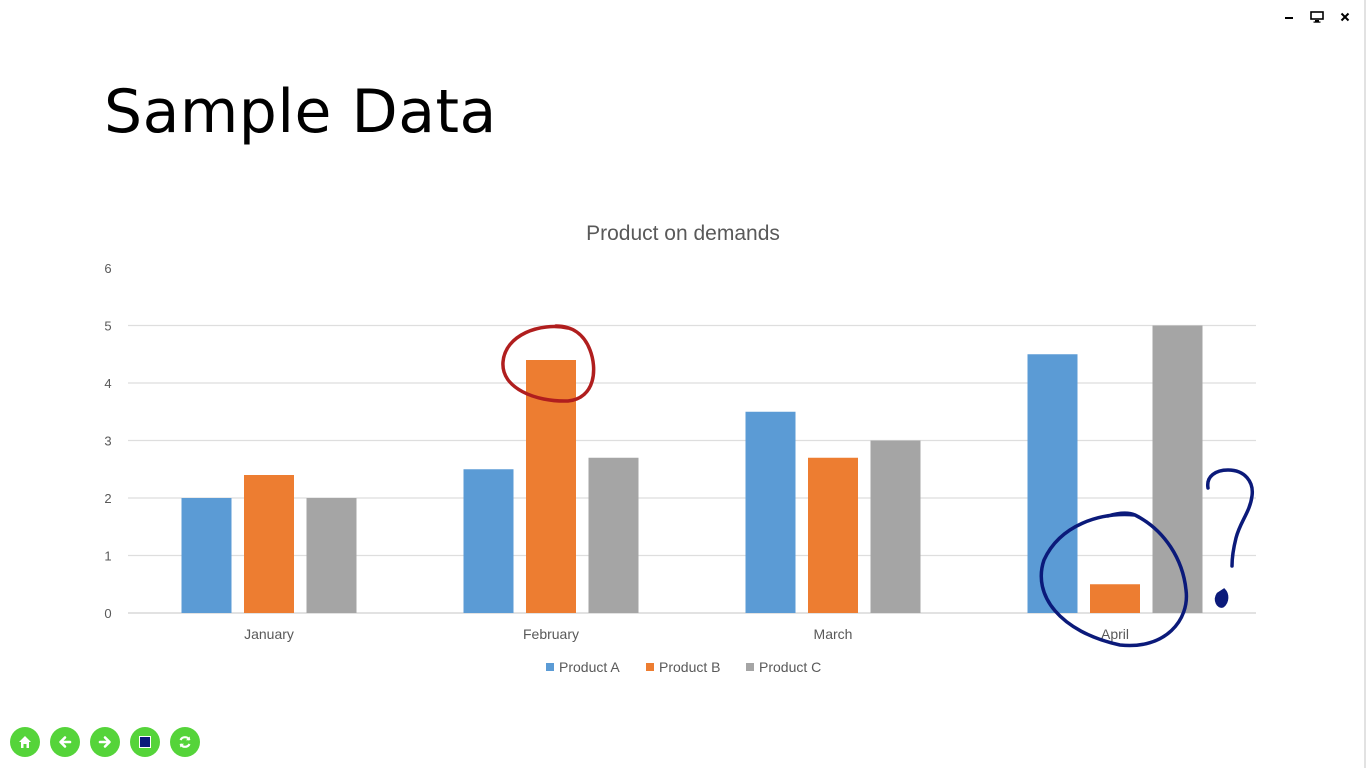 This screenshot has width=1366, height=768. I want to click on slide-title: Sample Data, so click(300, 112).